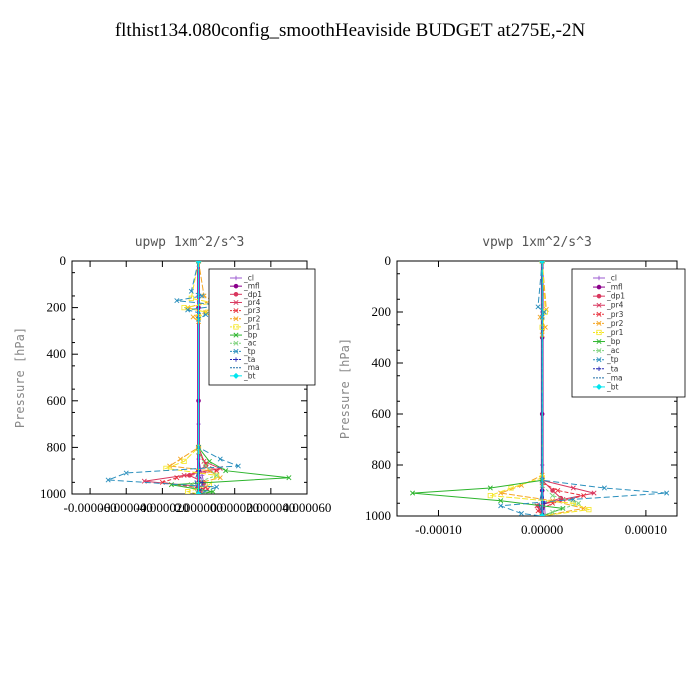 The image size is (700, 700). What do you see at coordinates (537, 242) in the screenshot?
I see `panel-title: vpwp 1xm^2/s^3` at bounding box center [537, 242].